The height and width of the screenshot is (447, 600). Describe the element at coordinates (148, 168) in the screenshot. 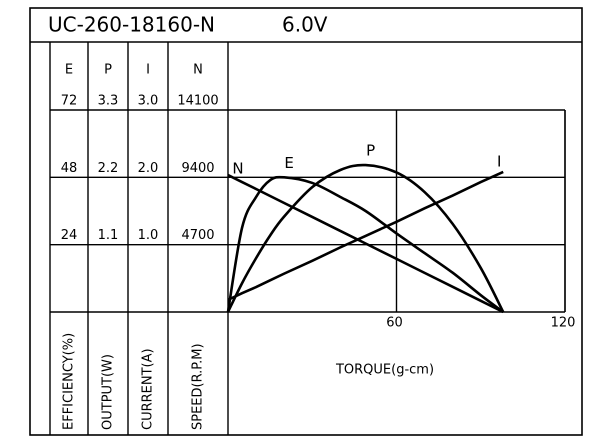

I see `y-tick-label: 2.0` at that location.